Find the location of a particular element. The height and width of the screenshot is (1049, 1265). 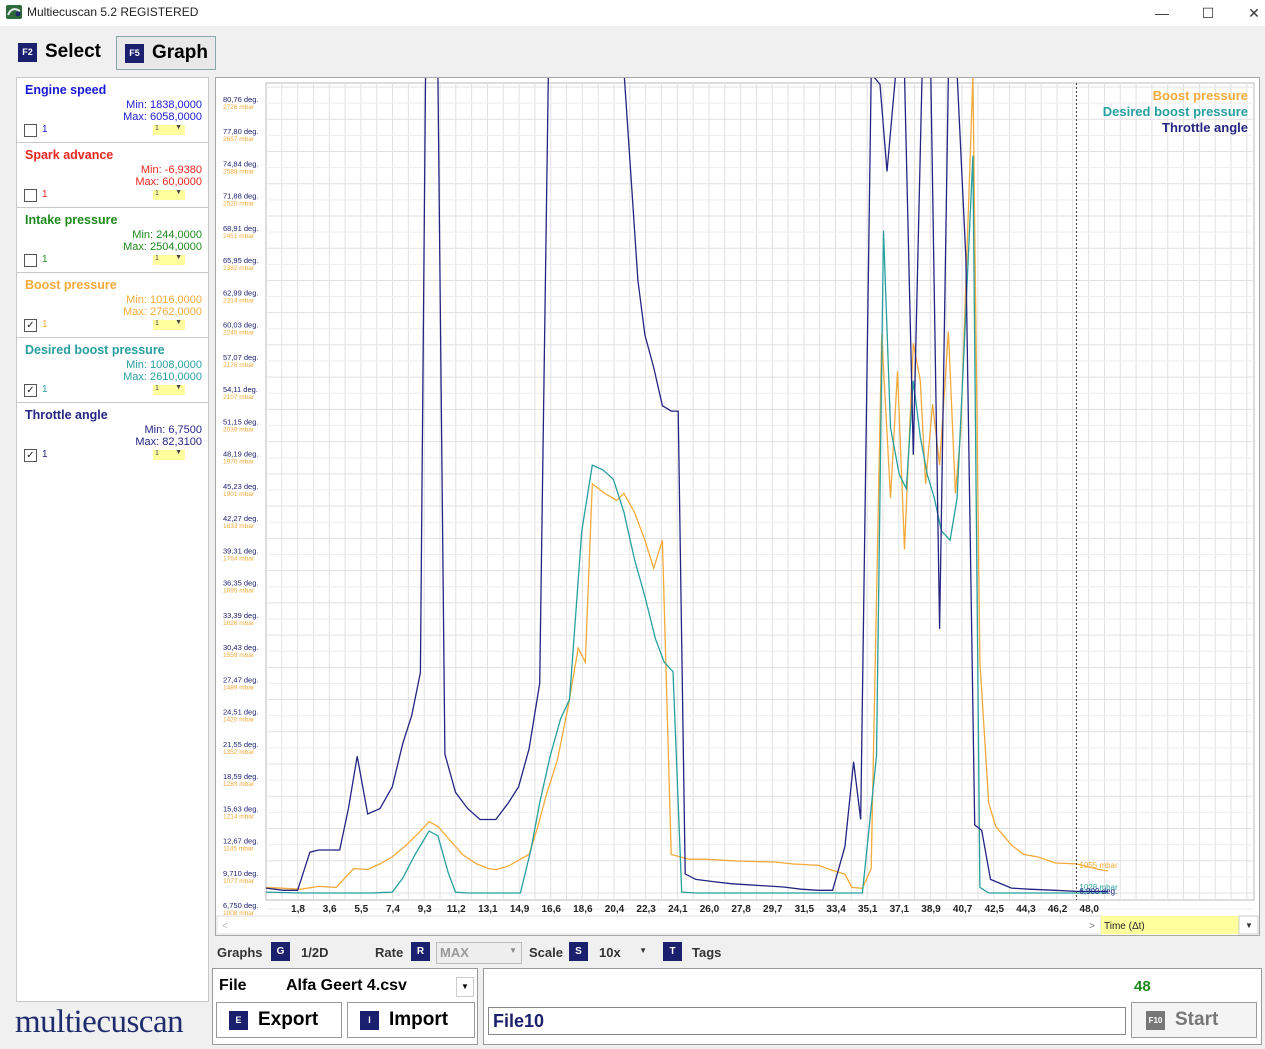

y-tick-label-deg: 18,59 deg. is located at coordinates (240, 776).